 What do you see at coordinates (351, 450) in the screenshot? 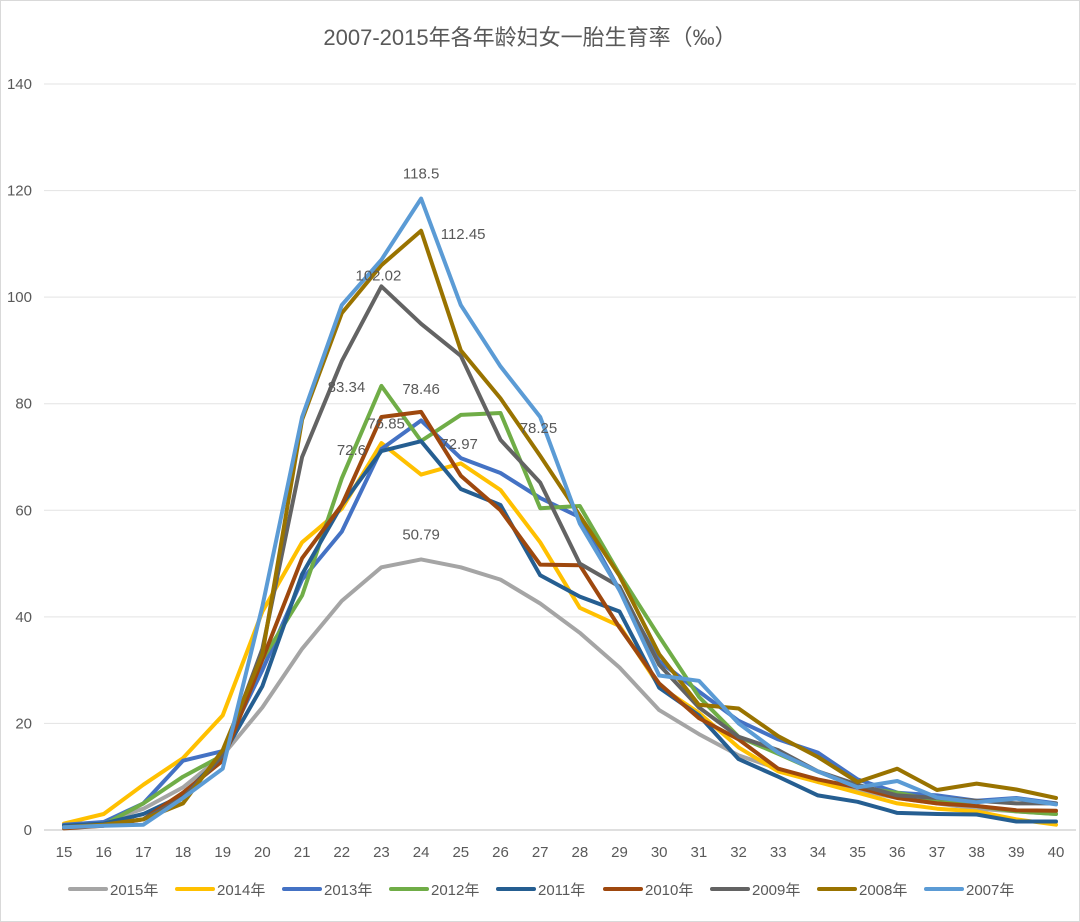
I see `data-label: 72.6` at bounding box center [351, 450].